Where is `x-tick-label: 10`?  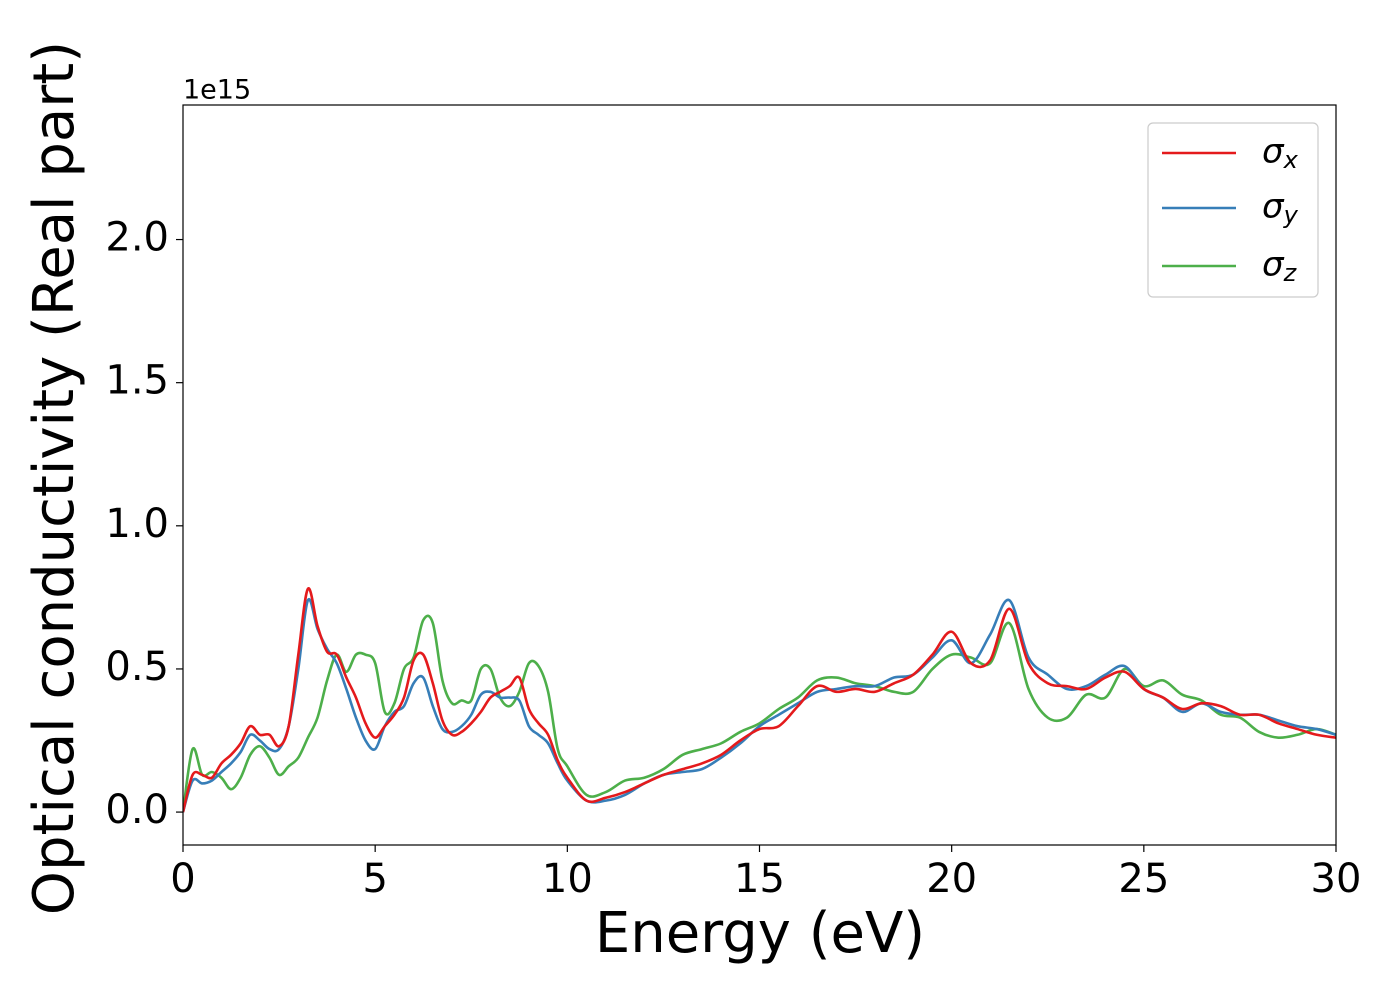 x-tick-label: 10 is located at coordinates (567, 879).